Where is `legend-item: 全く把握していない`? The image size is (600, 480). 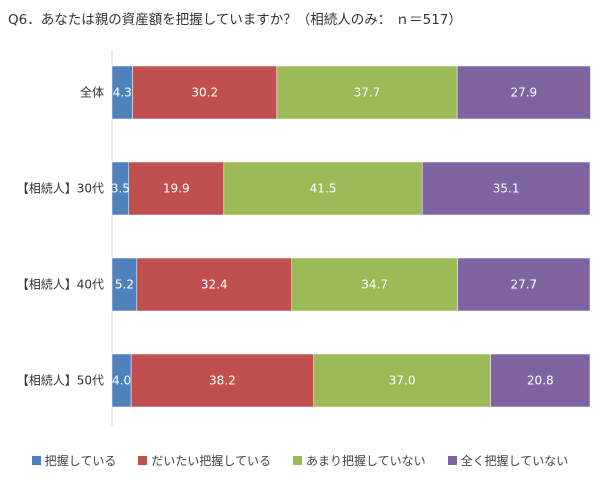
legend-item: 全く把握していない is located at coordinates (508, 460).